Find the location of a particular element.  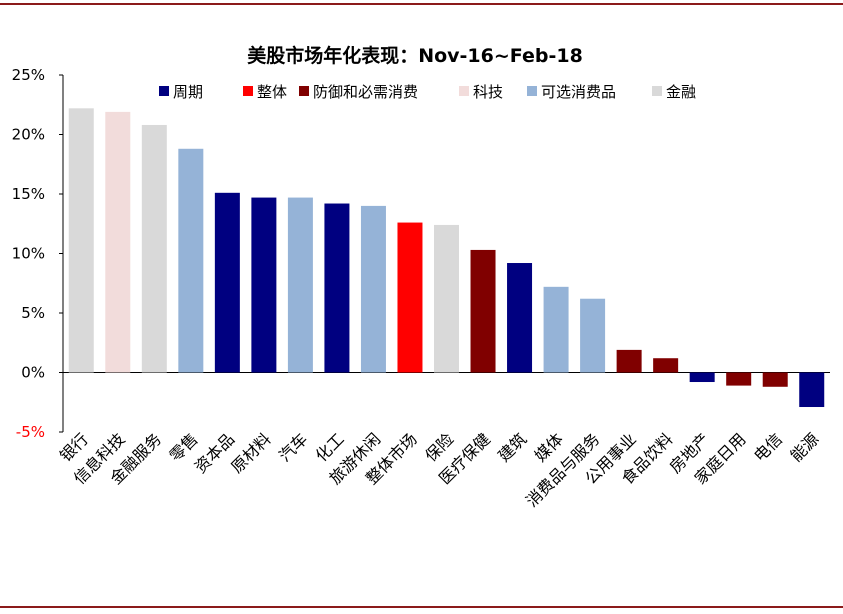

chart-title: 美股市场年化表现：Nov-16~Feb-18 is located at coordinates (415, 55).